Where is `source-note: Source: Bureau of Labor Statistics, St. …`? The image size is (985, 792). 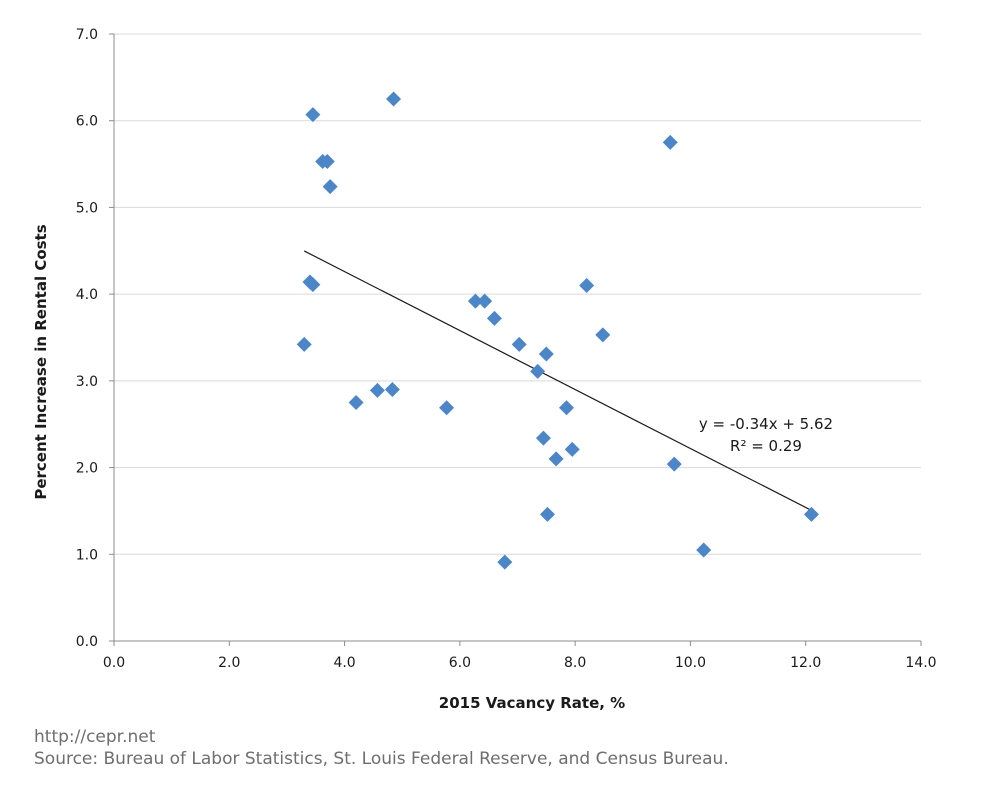
source-note: Source: Bureau of Labor Statistics, St. … is located at coordinates (381, 759).